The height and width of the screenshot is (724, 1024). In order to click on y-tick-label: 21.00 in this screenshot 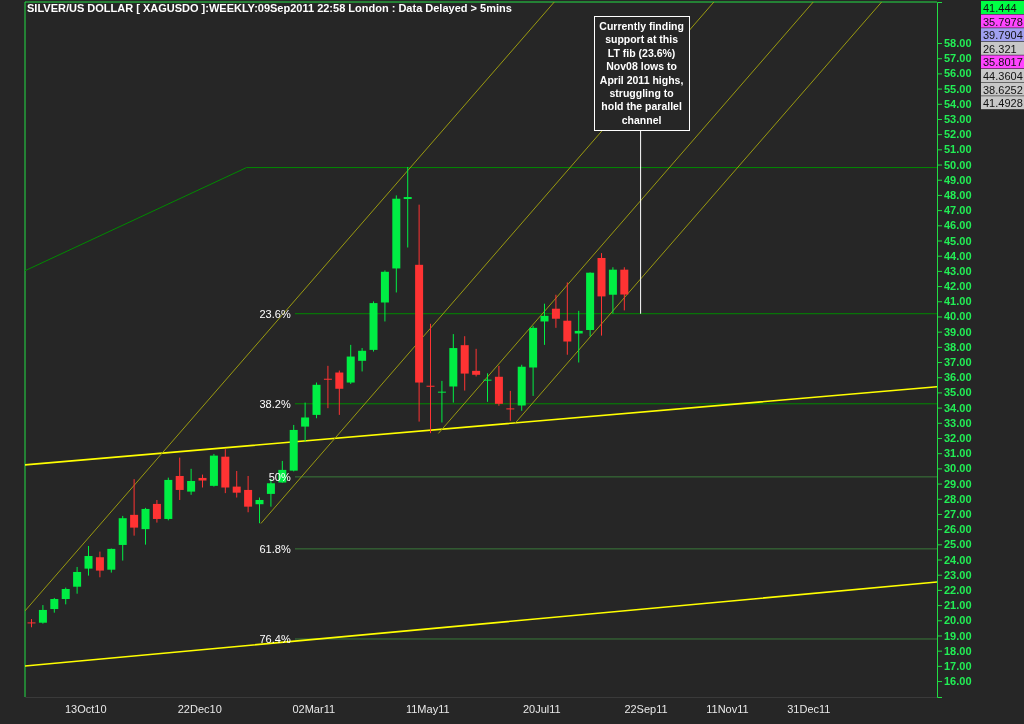, I will do `click(958, 605)`.